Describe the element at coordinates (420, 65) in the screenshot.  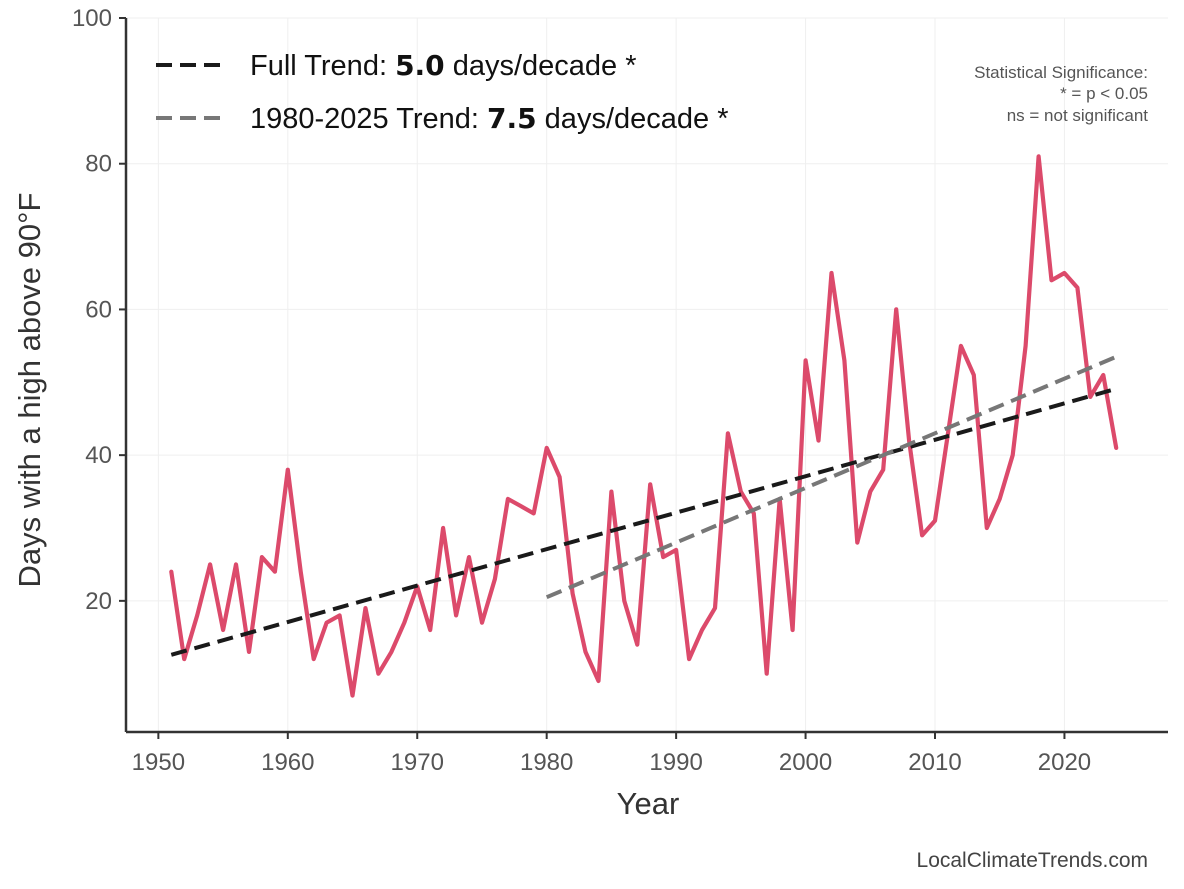
I see `legend-value-full-trend: 5.0` at that location.